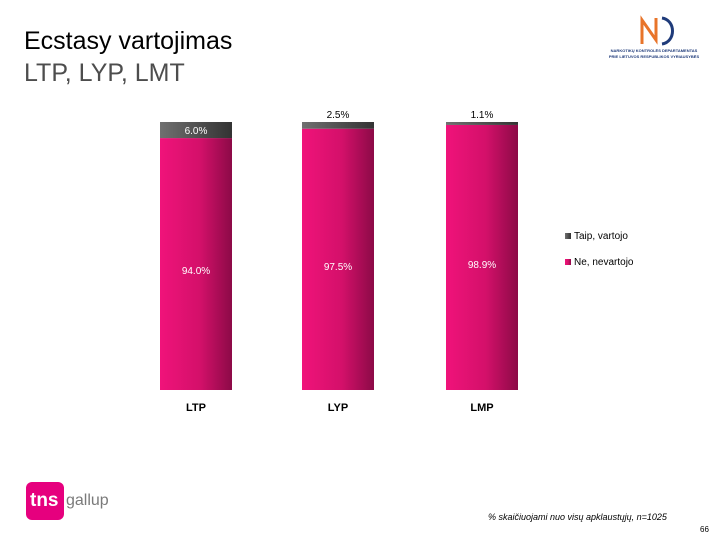 This screenshot has width=720, height=540. Describe the element at coordinates (196, 271) in the screenshot. I see `data-label-ne-ltp: 94.0%` at that location.